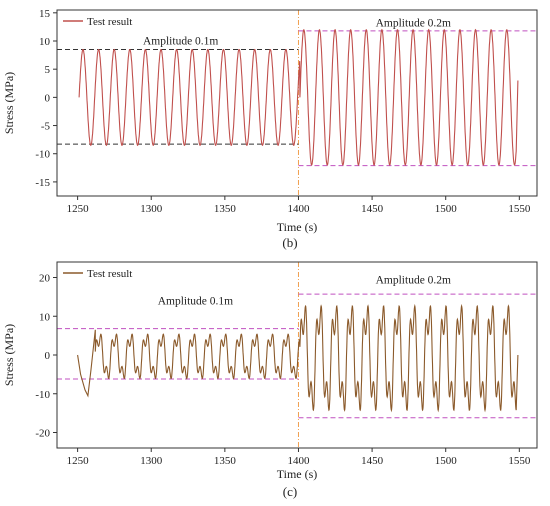  What do you see at coordinates (48, 70) in the screenshot?
I see `y-tick-label: 5` at bounding box center [48, 70].